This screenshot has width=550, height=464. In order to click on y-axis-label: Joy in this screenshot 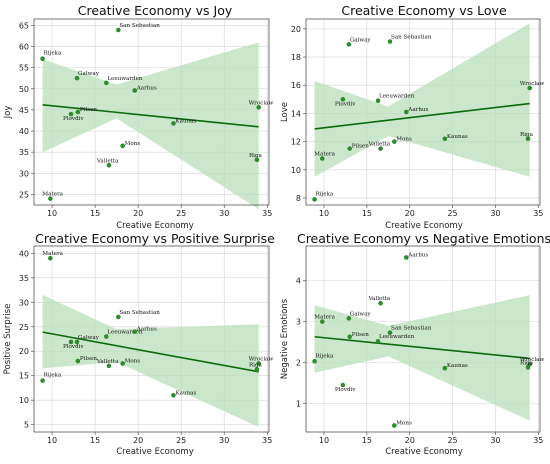, I will do `click(8, 113)`.